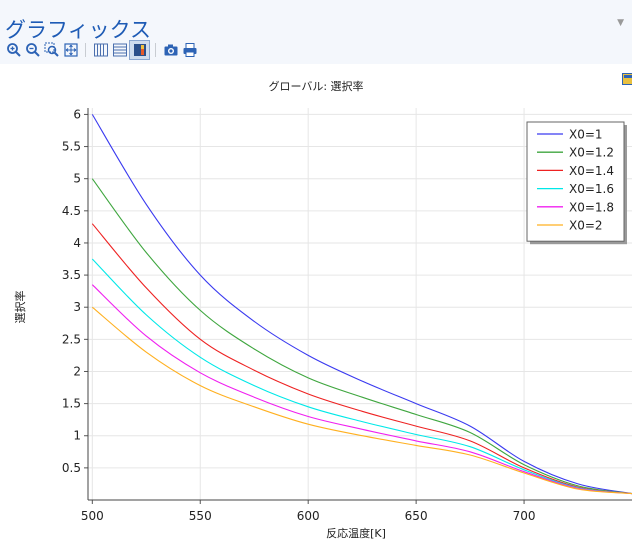  I want to click on chart-legend: X0=1 X0=1.2 X0=1.4 X0=1.6 X0=1.8 X0=2, so click(576, 183).